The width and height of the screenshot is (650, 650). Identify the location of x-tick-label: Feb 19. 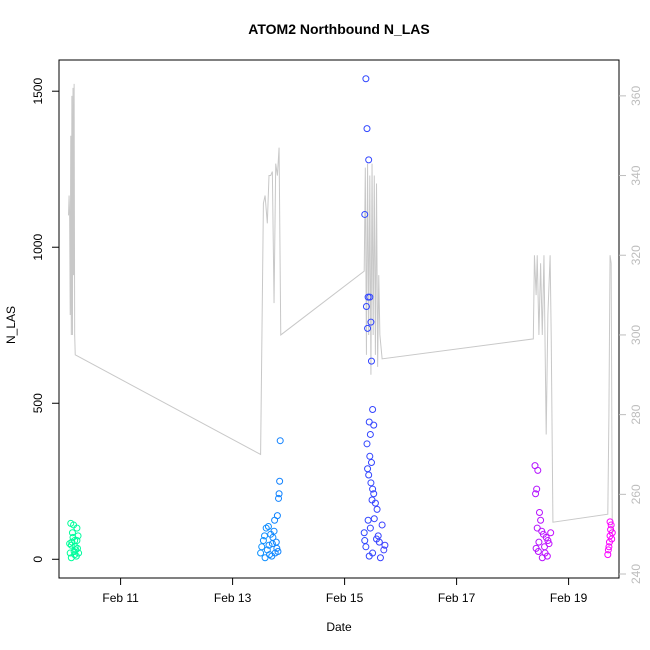
(569, 598).